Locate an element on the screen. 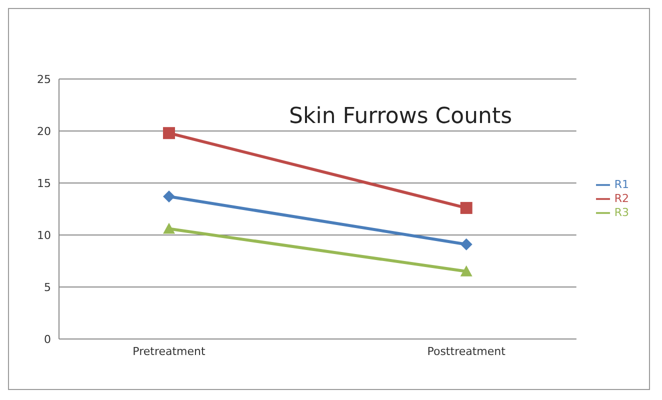 This screenshot has width=662, height=400. legend-label: R1 is located at coordinates (621, 185).